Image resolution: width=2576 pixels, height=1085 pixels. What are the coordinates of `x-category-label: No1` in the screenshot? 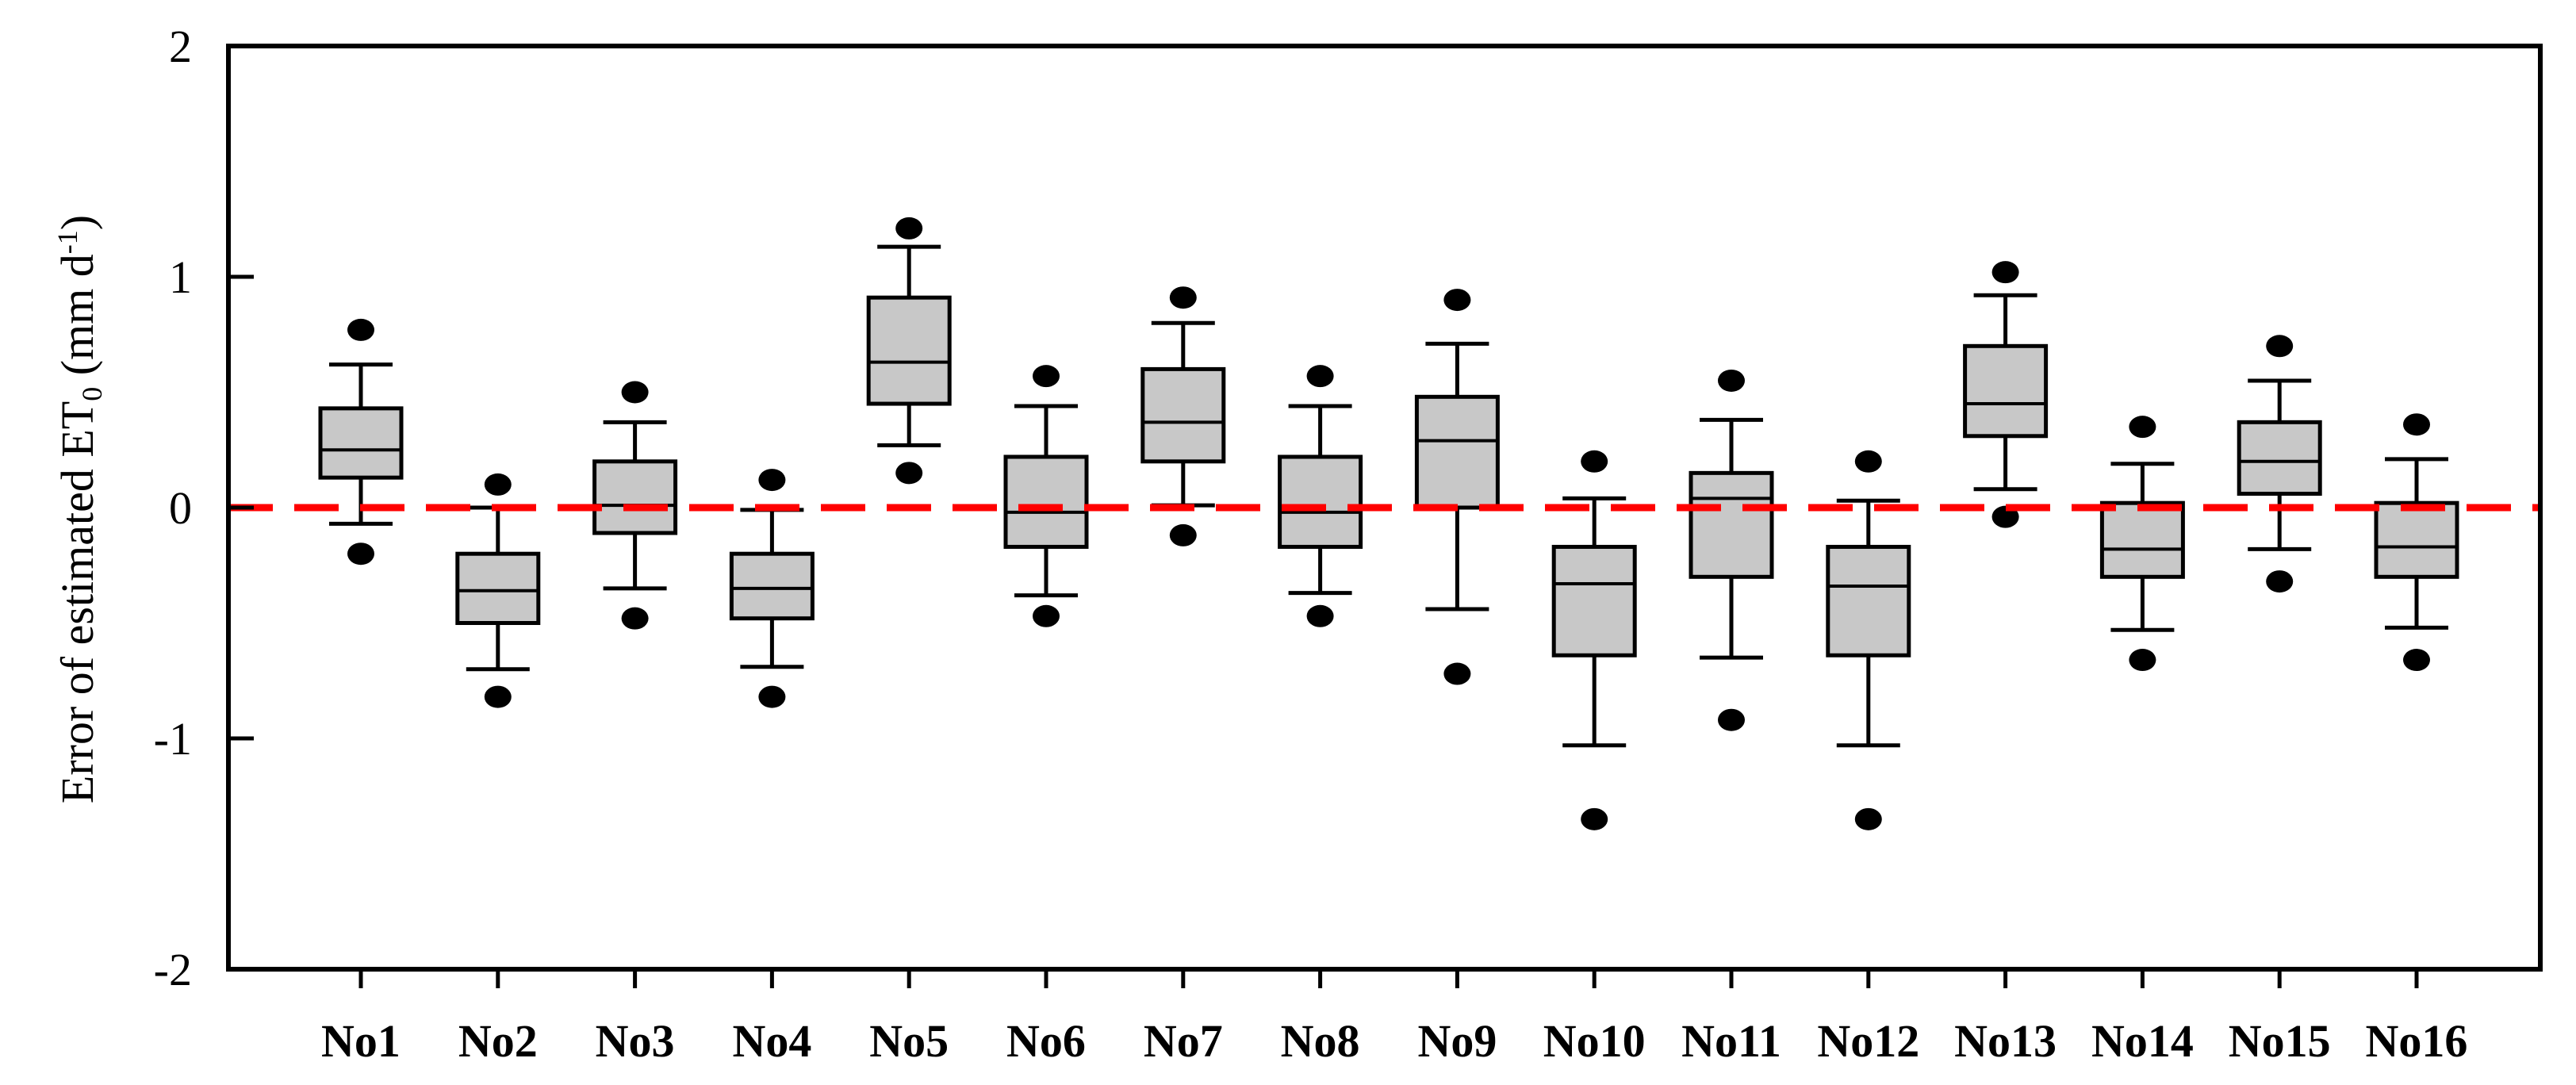 It's located at (361, 1041).